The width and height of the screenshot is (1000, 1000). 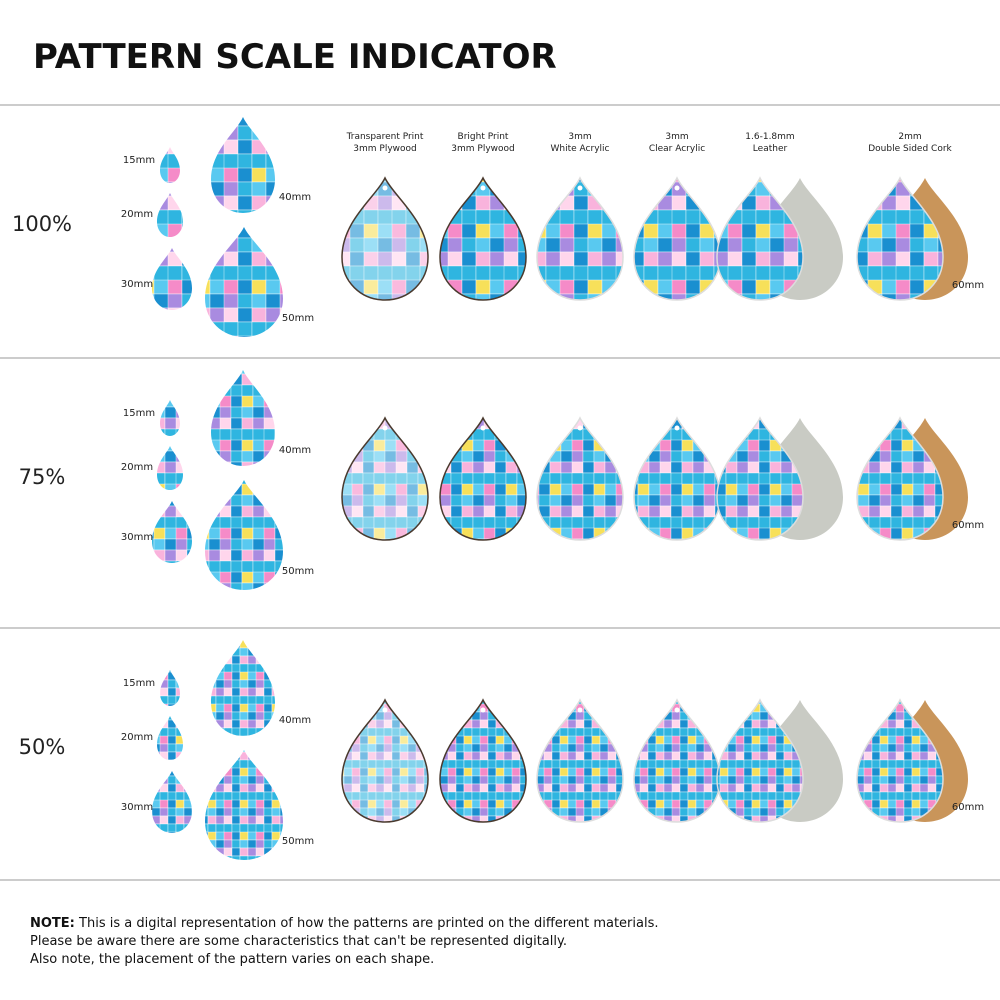 I want to click on material-header: Leather, so click(x=770, y=149).